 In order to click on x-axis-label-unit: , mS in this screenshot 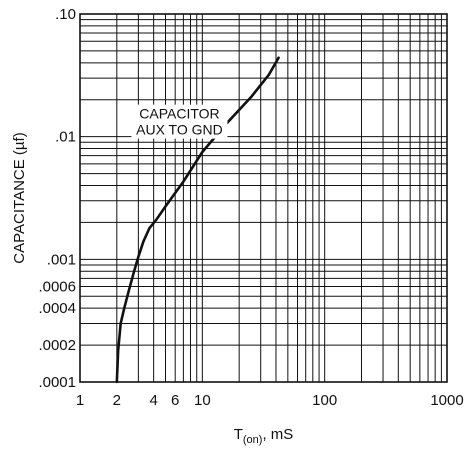, I will do `click(277, 434)`.